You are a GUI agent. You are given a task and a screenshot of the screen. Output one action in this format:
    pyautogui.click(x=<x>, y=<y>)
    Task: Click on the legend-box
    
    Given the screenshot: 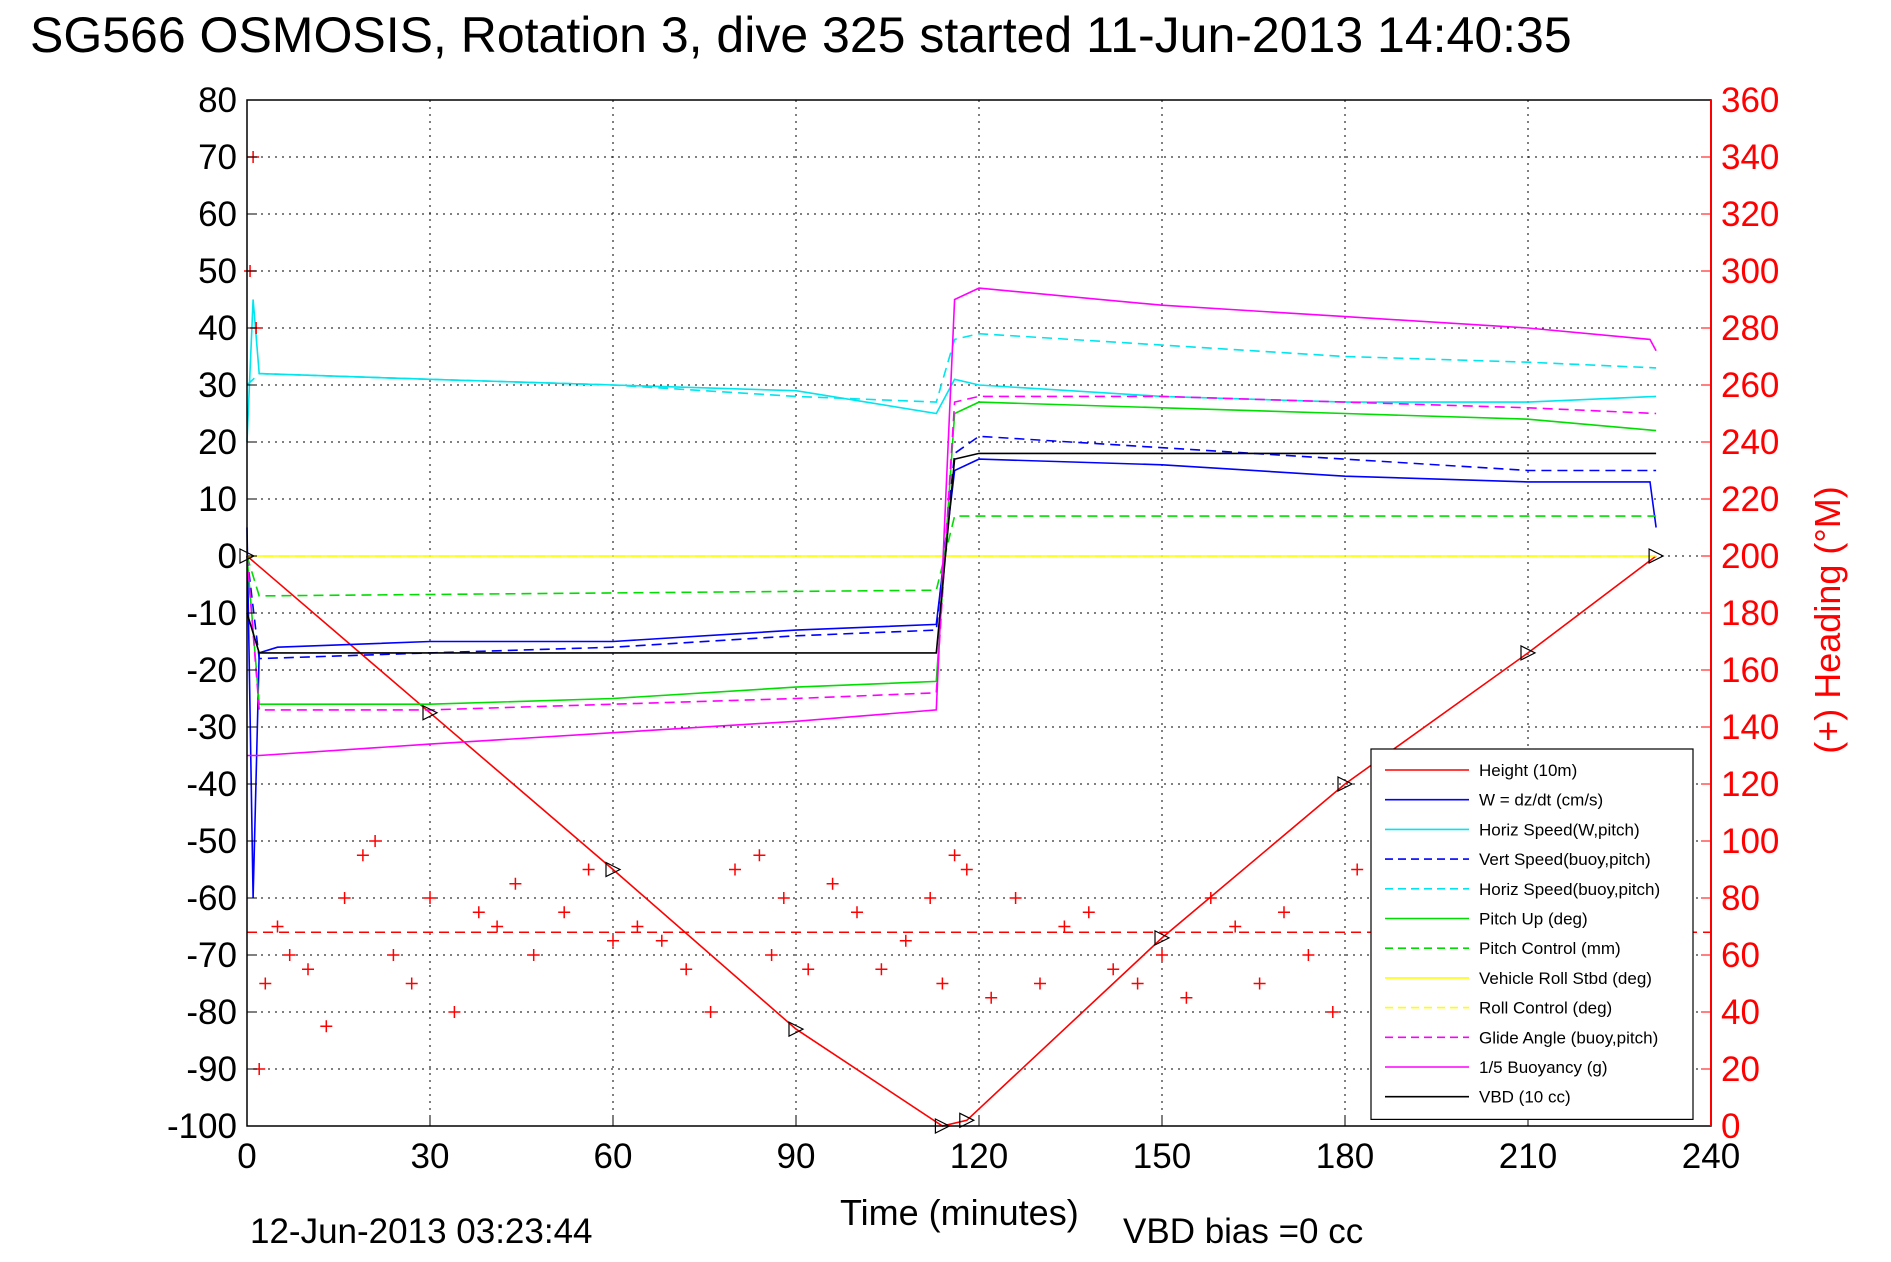 What is the action you would take?
    pyautogui.click(x=1532, y=934)
    